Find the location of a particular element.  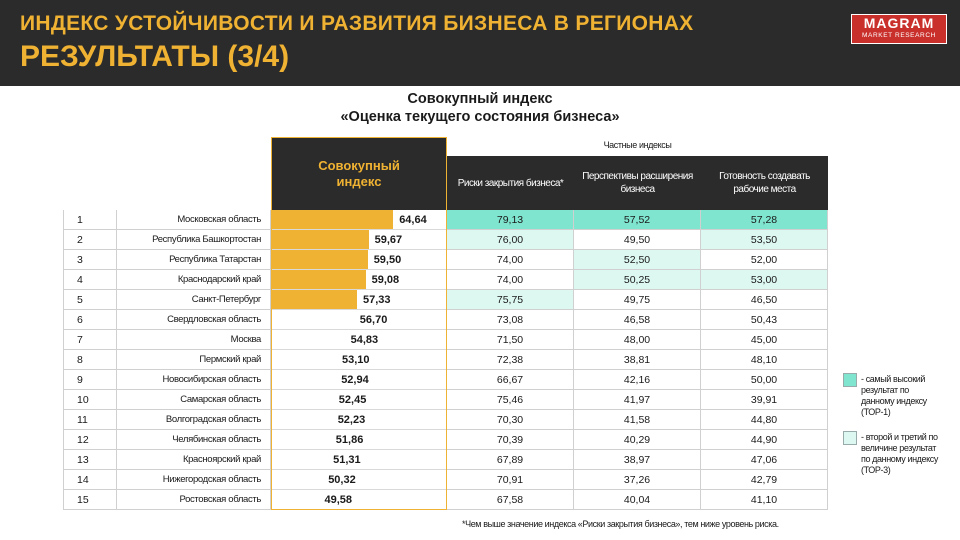

index-value-label: 59,50 is located at coordinates (387, 260).